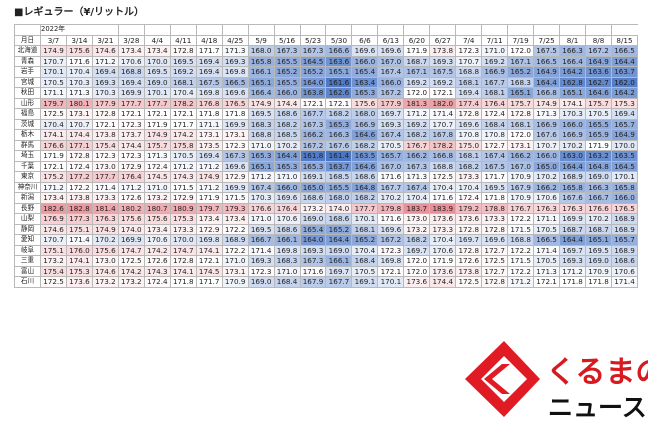 The width and height of the screenshot is (650, 433). I want to click on price-cell: 168.6, so click(287, 114).